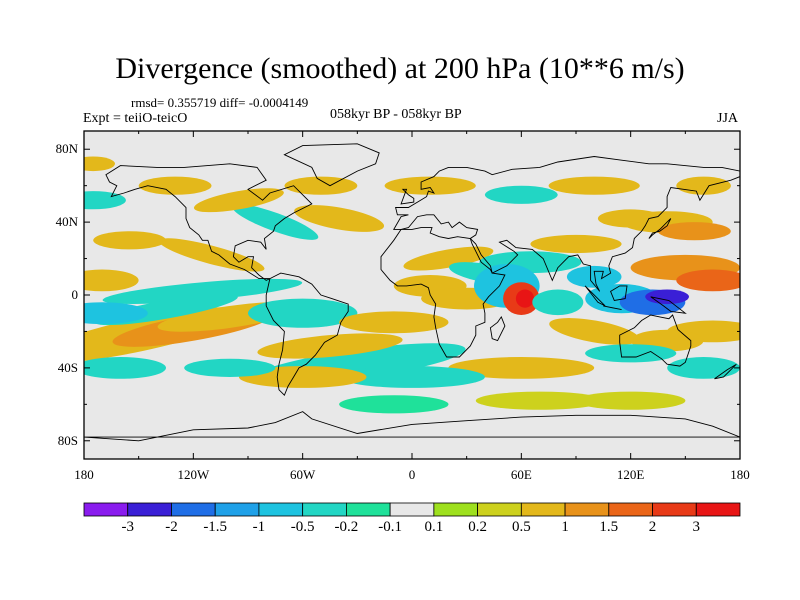  What do you see at coordinates (302, 527) in the screenshot?
I see `colorbar-label: -0.5` at bounding box center [302, 527].